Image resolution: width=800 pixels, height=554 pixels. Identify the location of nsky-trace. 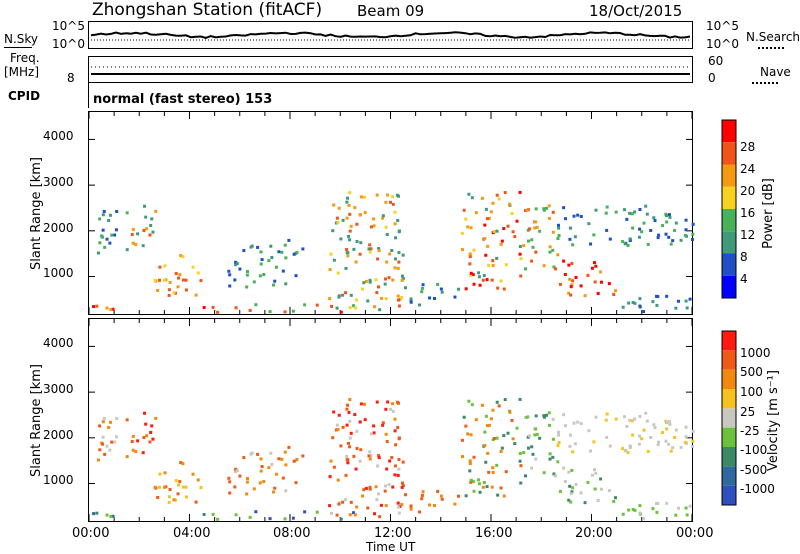
(390, 35).